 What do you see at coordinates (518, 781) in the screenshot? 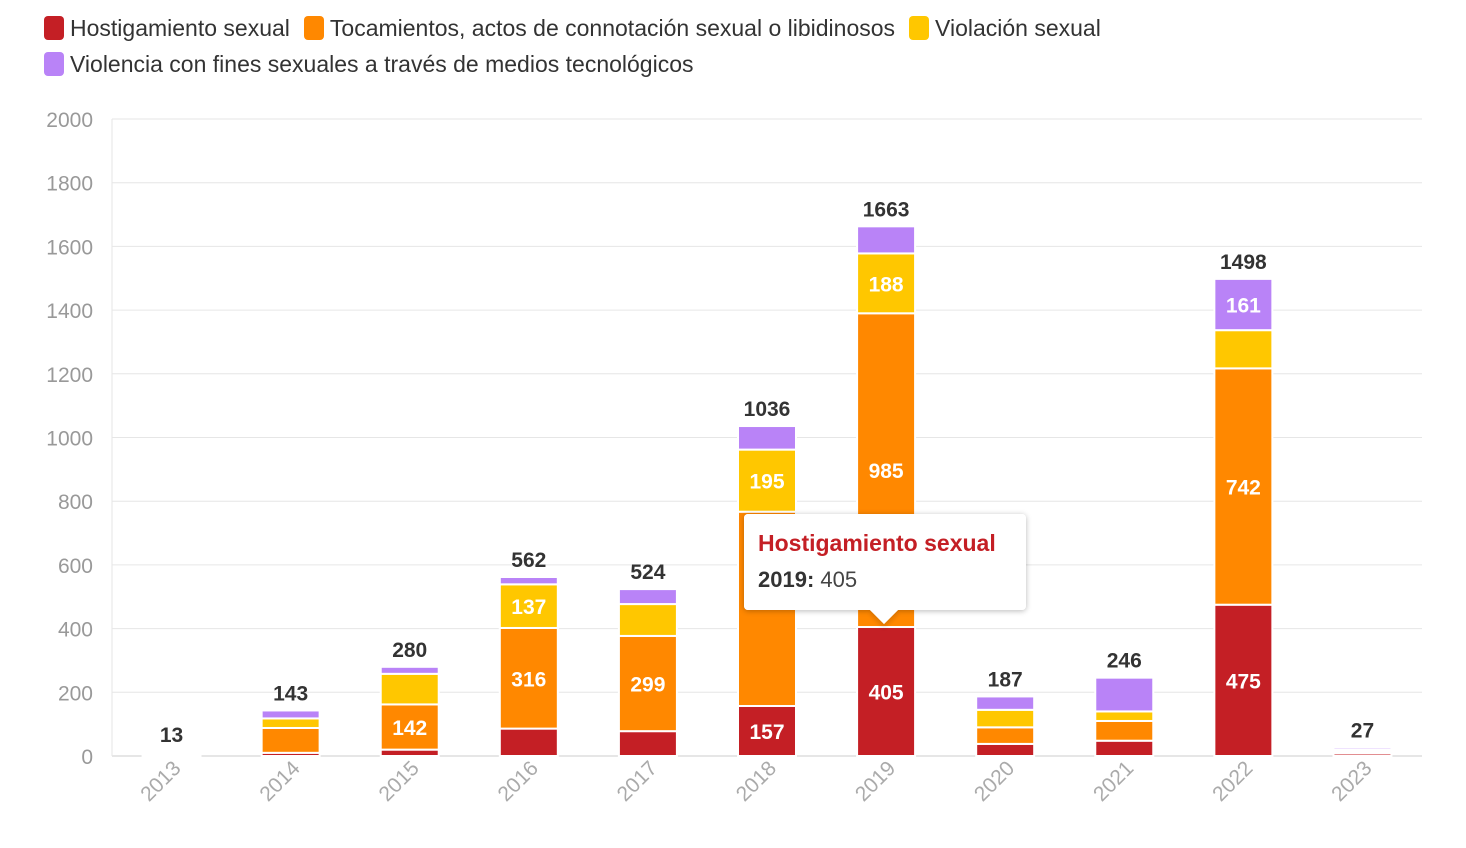
I see `x-tick-label: 2016` at bounding box center [518, 781].